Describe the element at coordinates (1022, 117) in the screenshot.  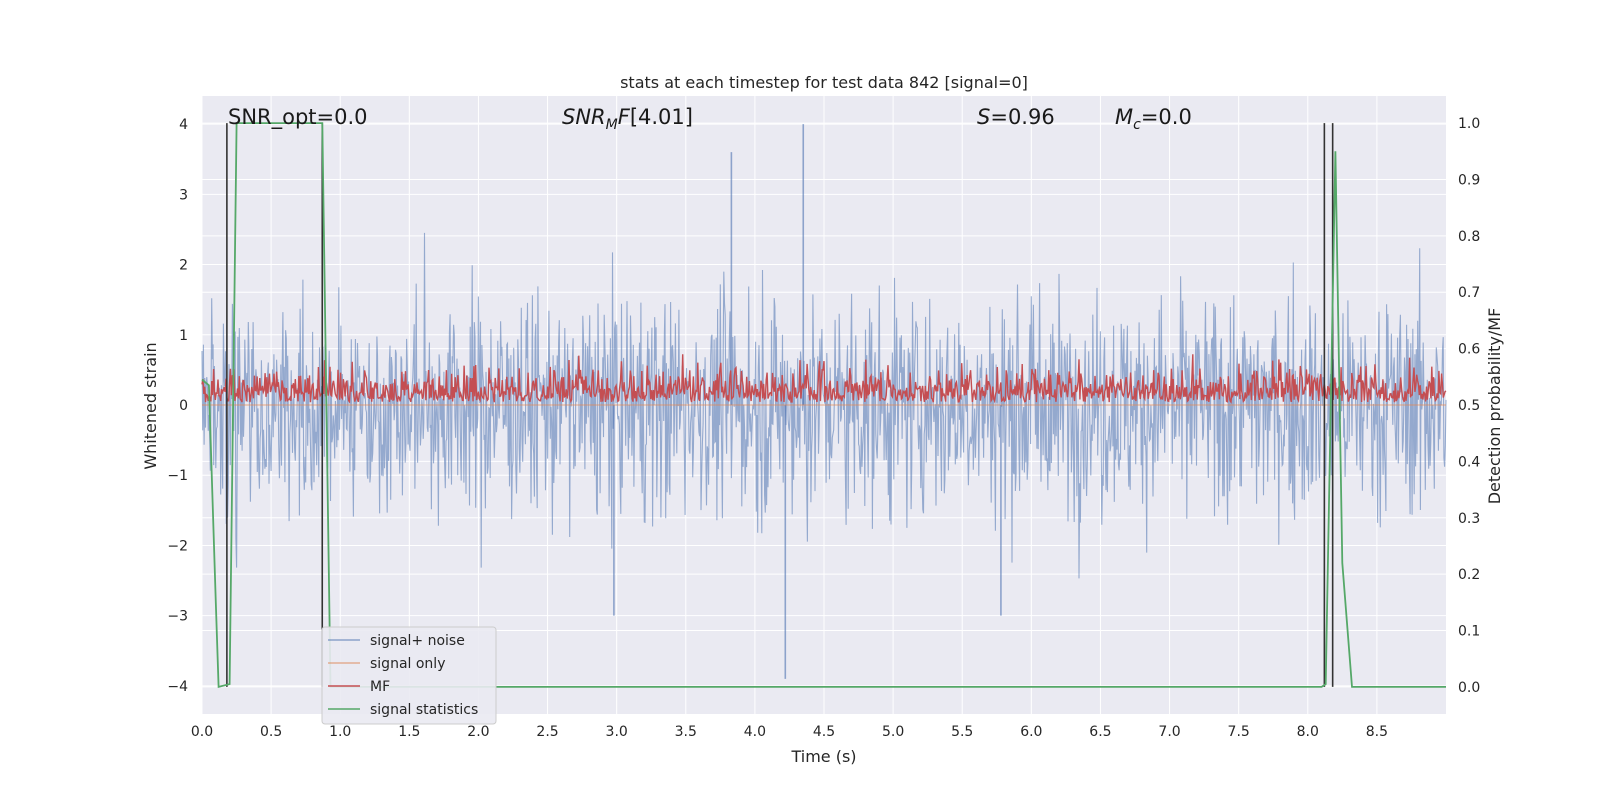
I see `annotation-s-value: =0.96` at that location.